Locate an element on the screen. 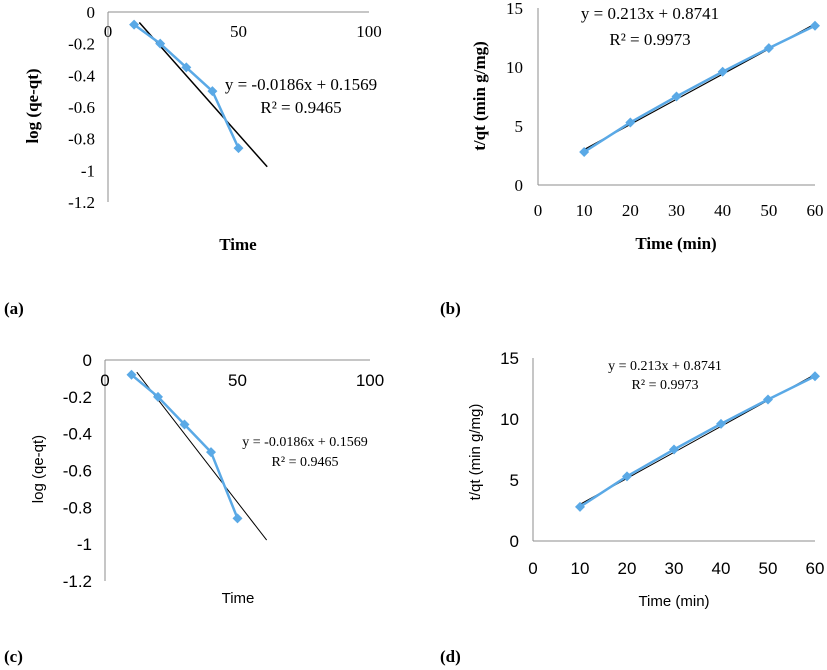 This screenshot has height=670, width=827. panel-label: (b) is located at coordinates (450, 308).